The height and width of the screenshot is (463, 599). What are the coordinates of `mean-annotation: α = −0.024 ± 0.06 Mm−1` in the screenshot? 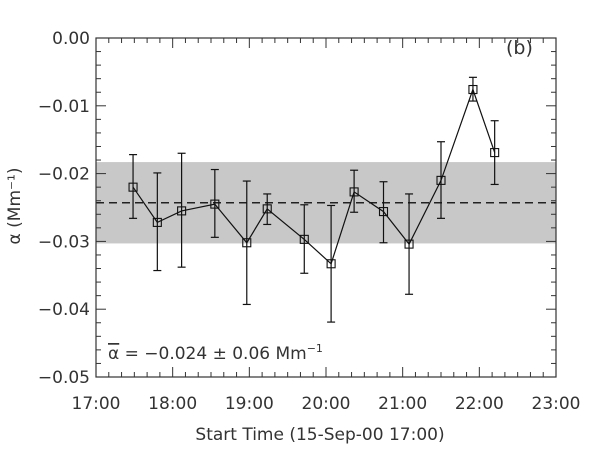 It's located at (215, 353).